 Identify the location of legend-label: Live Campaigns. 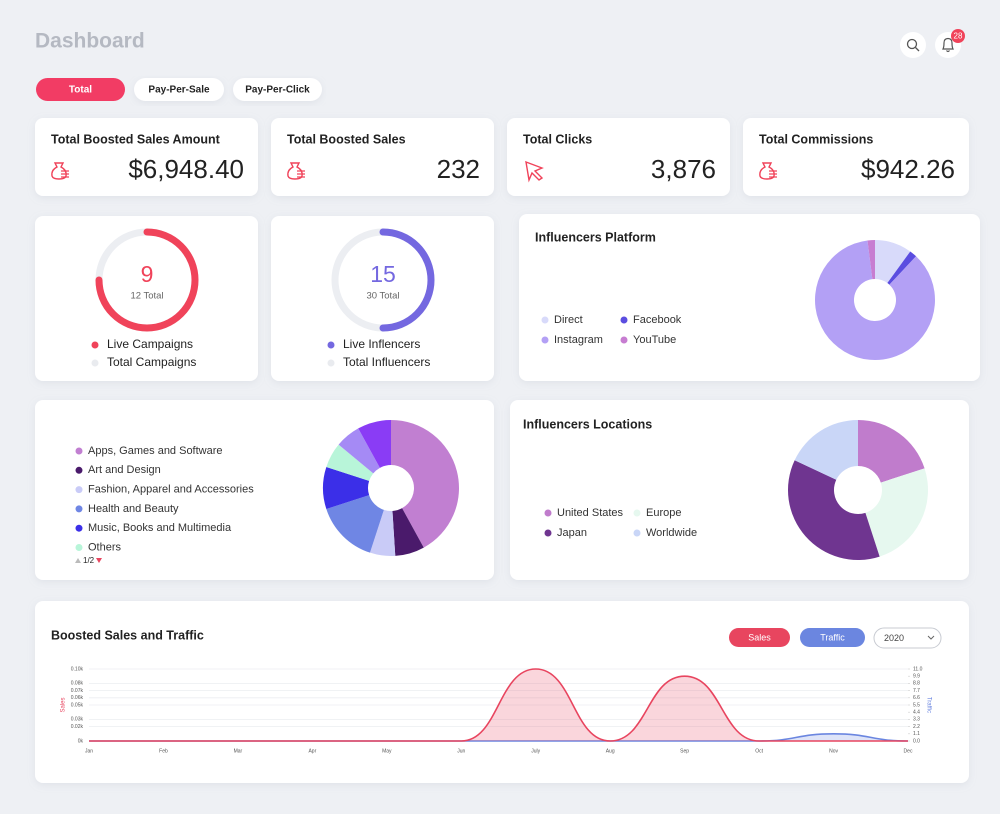
(150, 344).